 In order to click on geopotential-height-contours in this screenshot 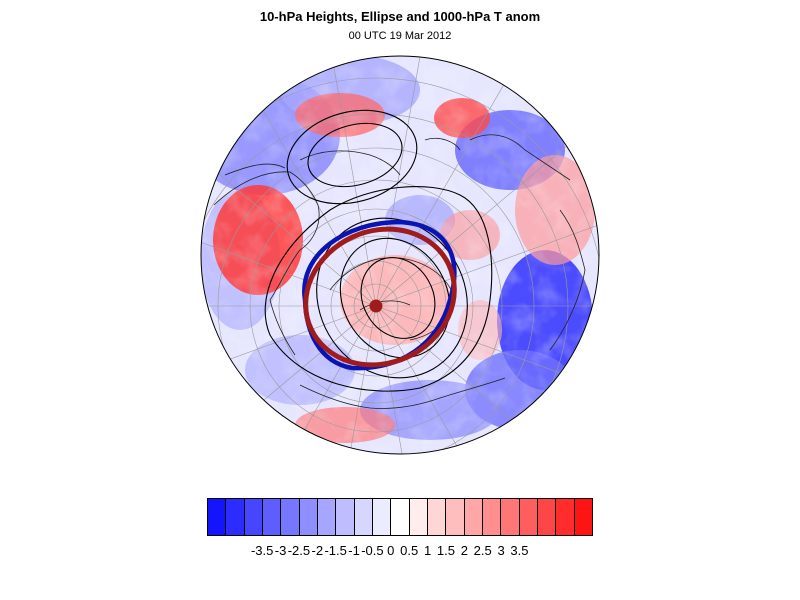, I will do `click(378, 250)`.